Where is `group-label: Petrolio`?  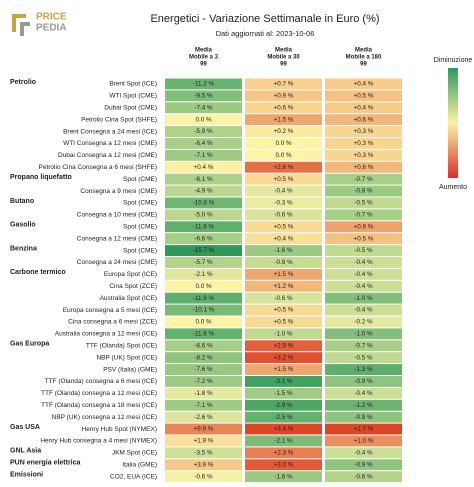 group-label: Petrolio is located at coordinates (23, 82).